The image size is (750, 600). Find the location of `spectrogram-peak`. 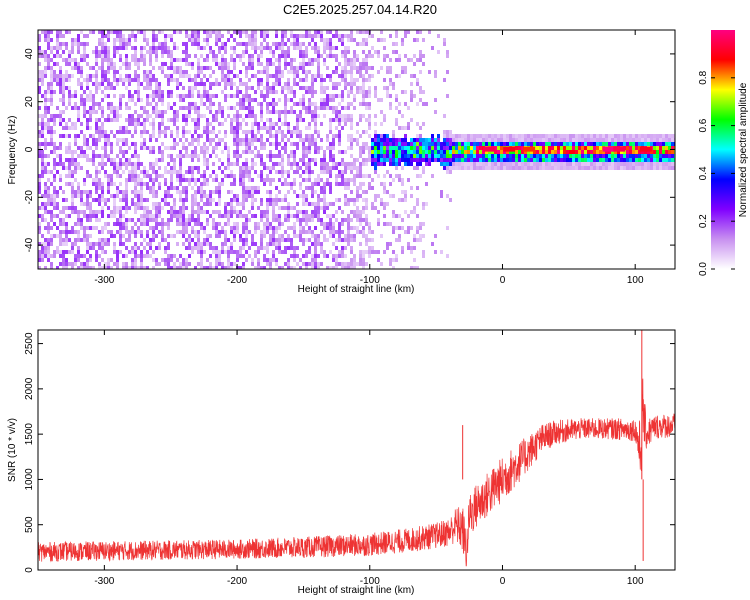

spectrogram-peak is located at coordinates (529, 149).